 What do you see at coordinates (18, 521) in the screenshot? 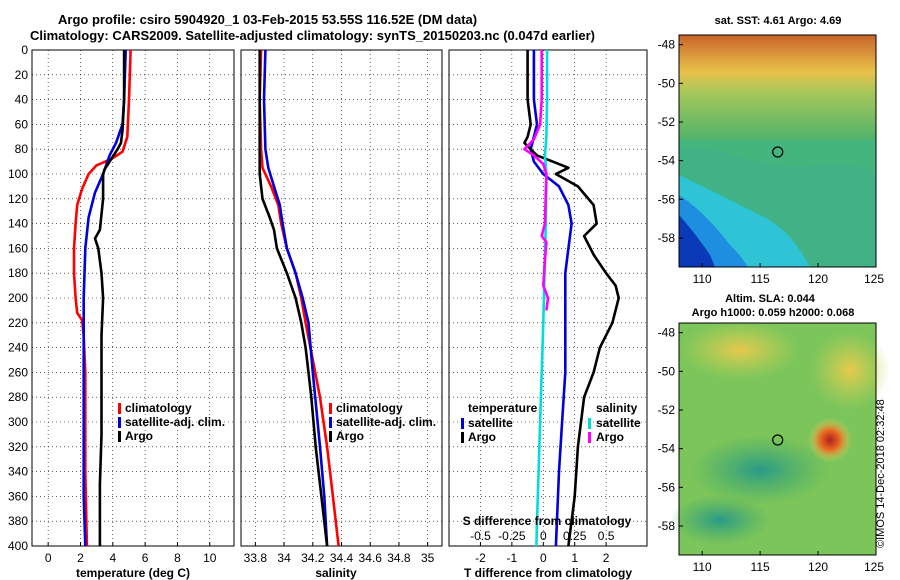
I see `depth-tick-label: 380` at bounding box center [18, 521].